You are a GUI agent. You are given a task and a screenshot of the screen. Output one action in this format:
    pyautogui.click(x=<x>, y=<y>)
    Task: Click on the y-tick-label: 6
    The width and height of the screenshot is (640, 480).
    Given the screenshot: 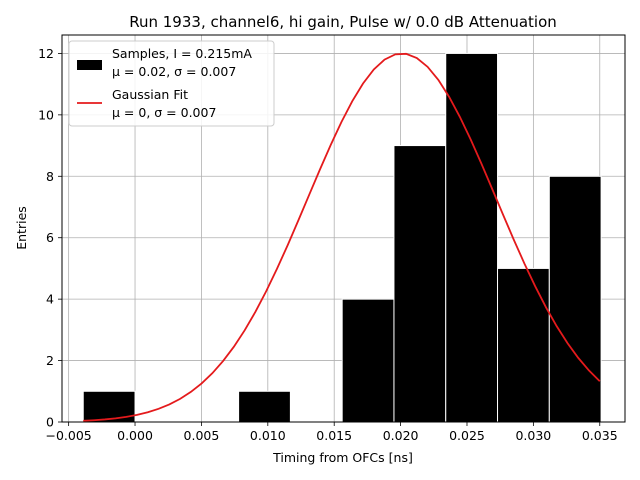 What is the action you would take?
    pyautogui.click(x=50, y=237)
    